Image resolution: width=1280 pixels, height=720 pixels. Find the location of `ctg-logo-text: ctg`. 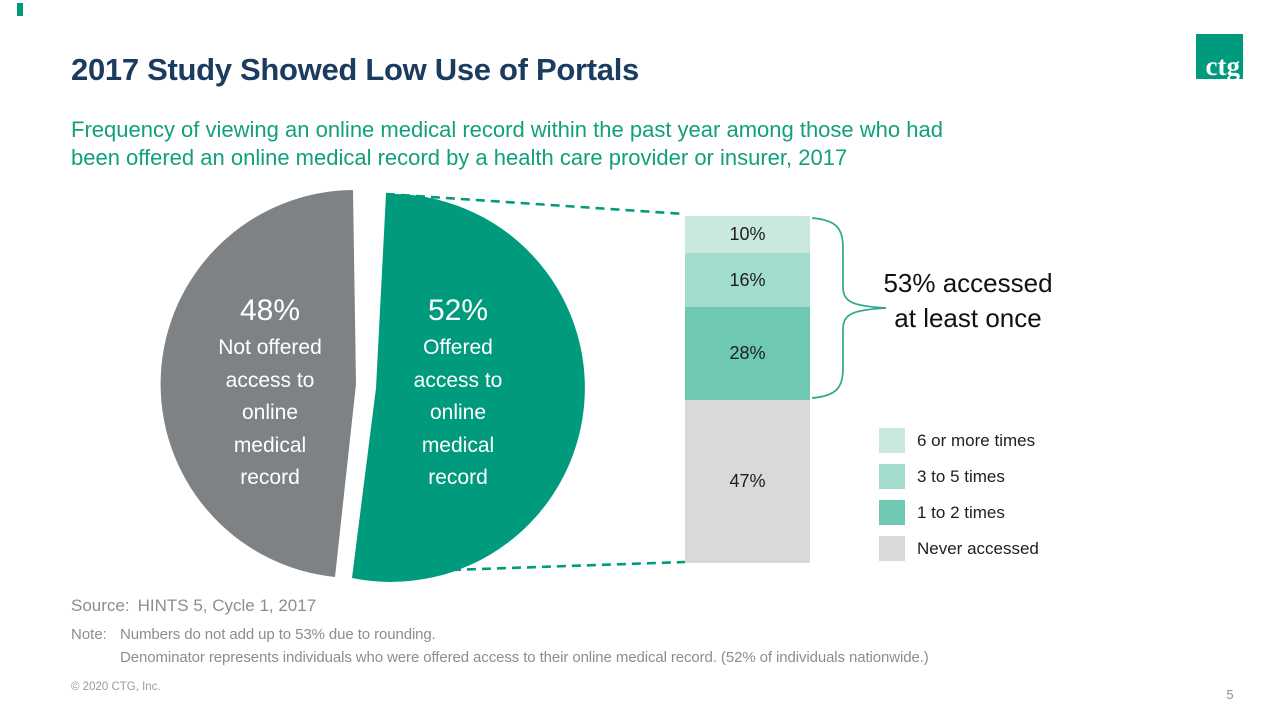

ctg-logo-text: ctg is located at coordinates (1222, 65).